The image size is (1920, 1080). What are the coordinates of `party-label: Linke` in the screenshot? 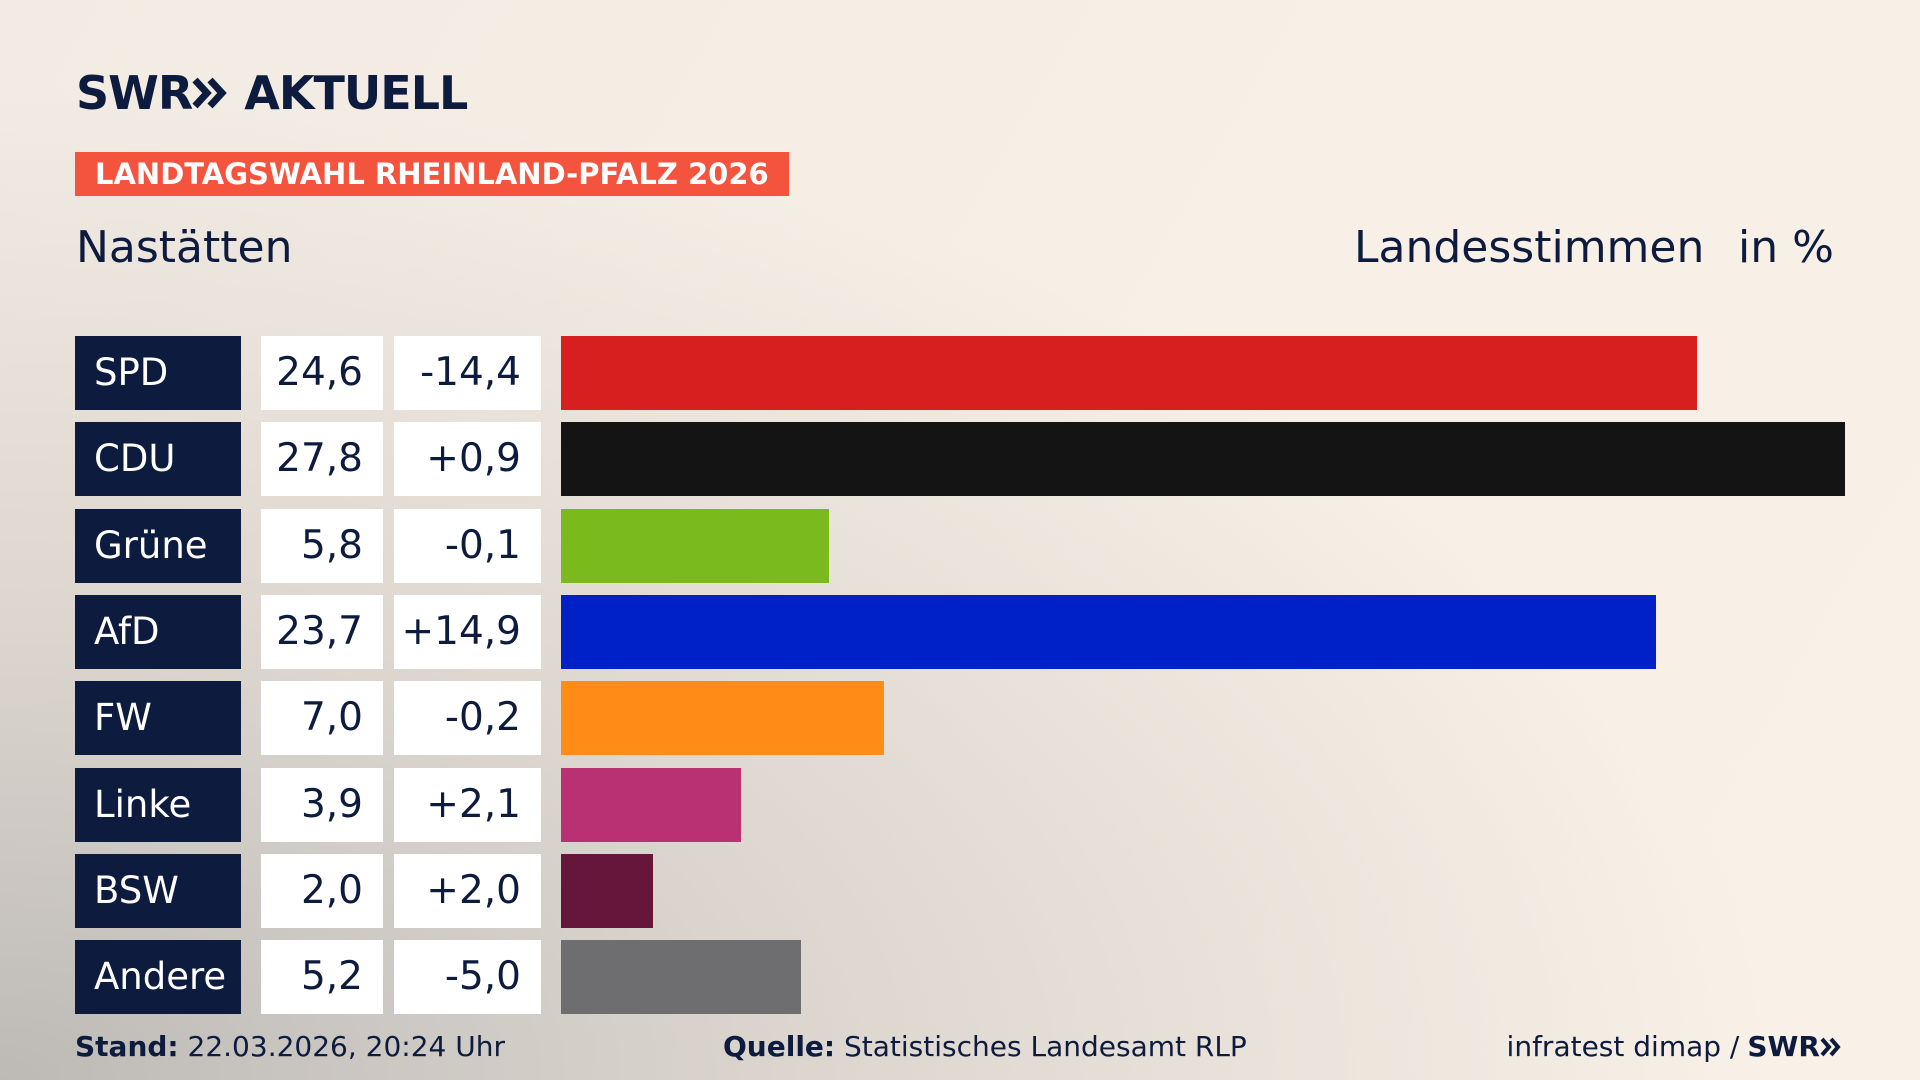 It's located at (158, 804).